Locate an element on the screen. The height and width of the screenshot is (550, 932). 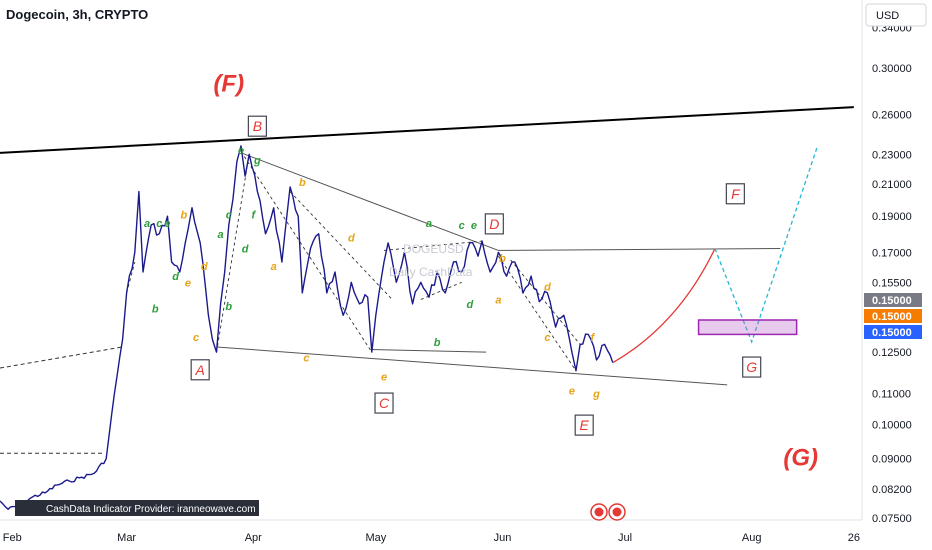
y-tick-label: 0.10000 is located at coordinates (892, 425).